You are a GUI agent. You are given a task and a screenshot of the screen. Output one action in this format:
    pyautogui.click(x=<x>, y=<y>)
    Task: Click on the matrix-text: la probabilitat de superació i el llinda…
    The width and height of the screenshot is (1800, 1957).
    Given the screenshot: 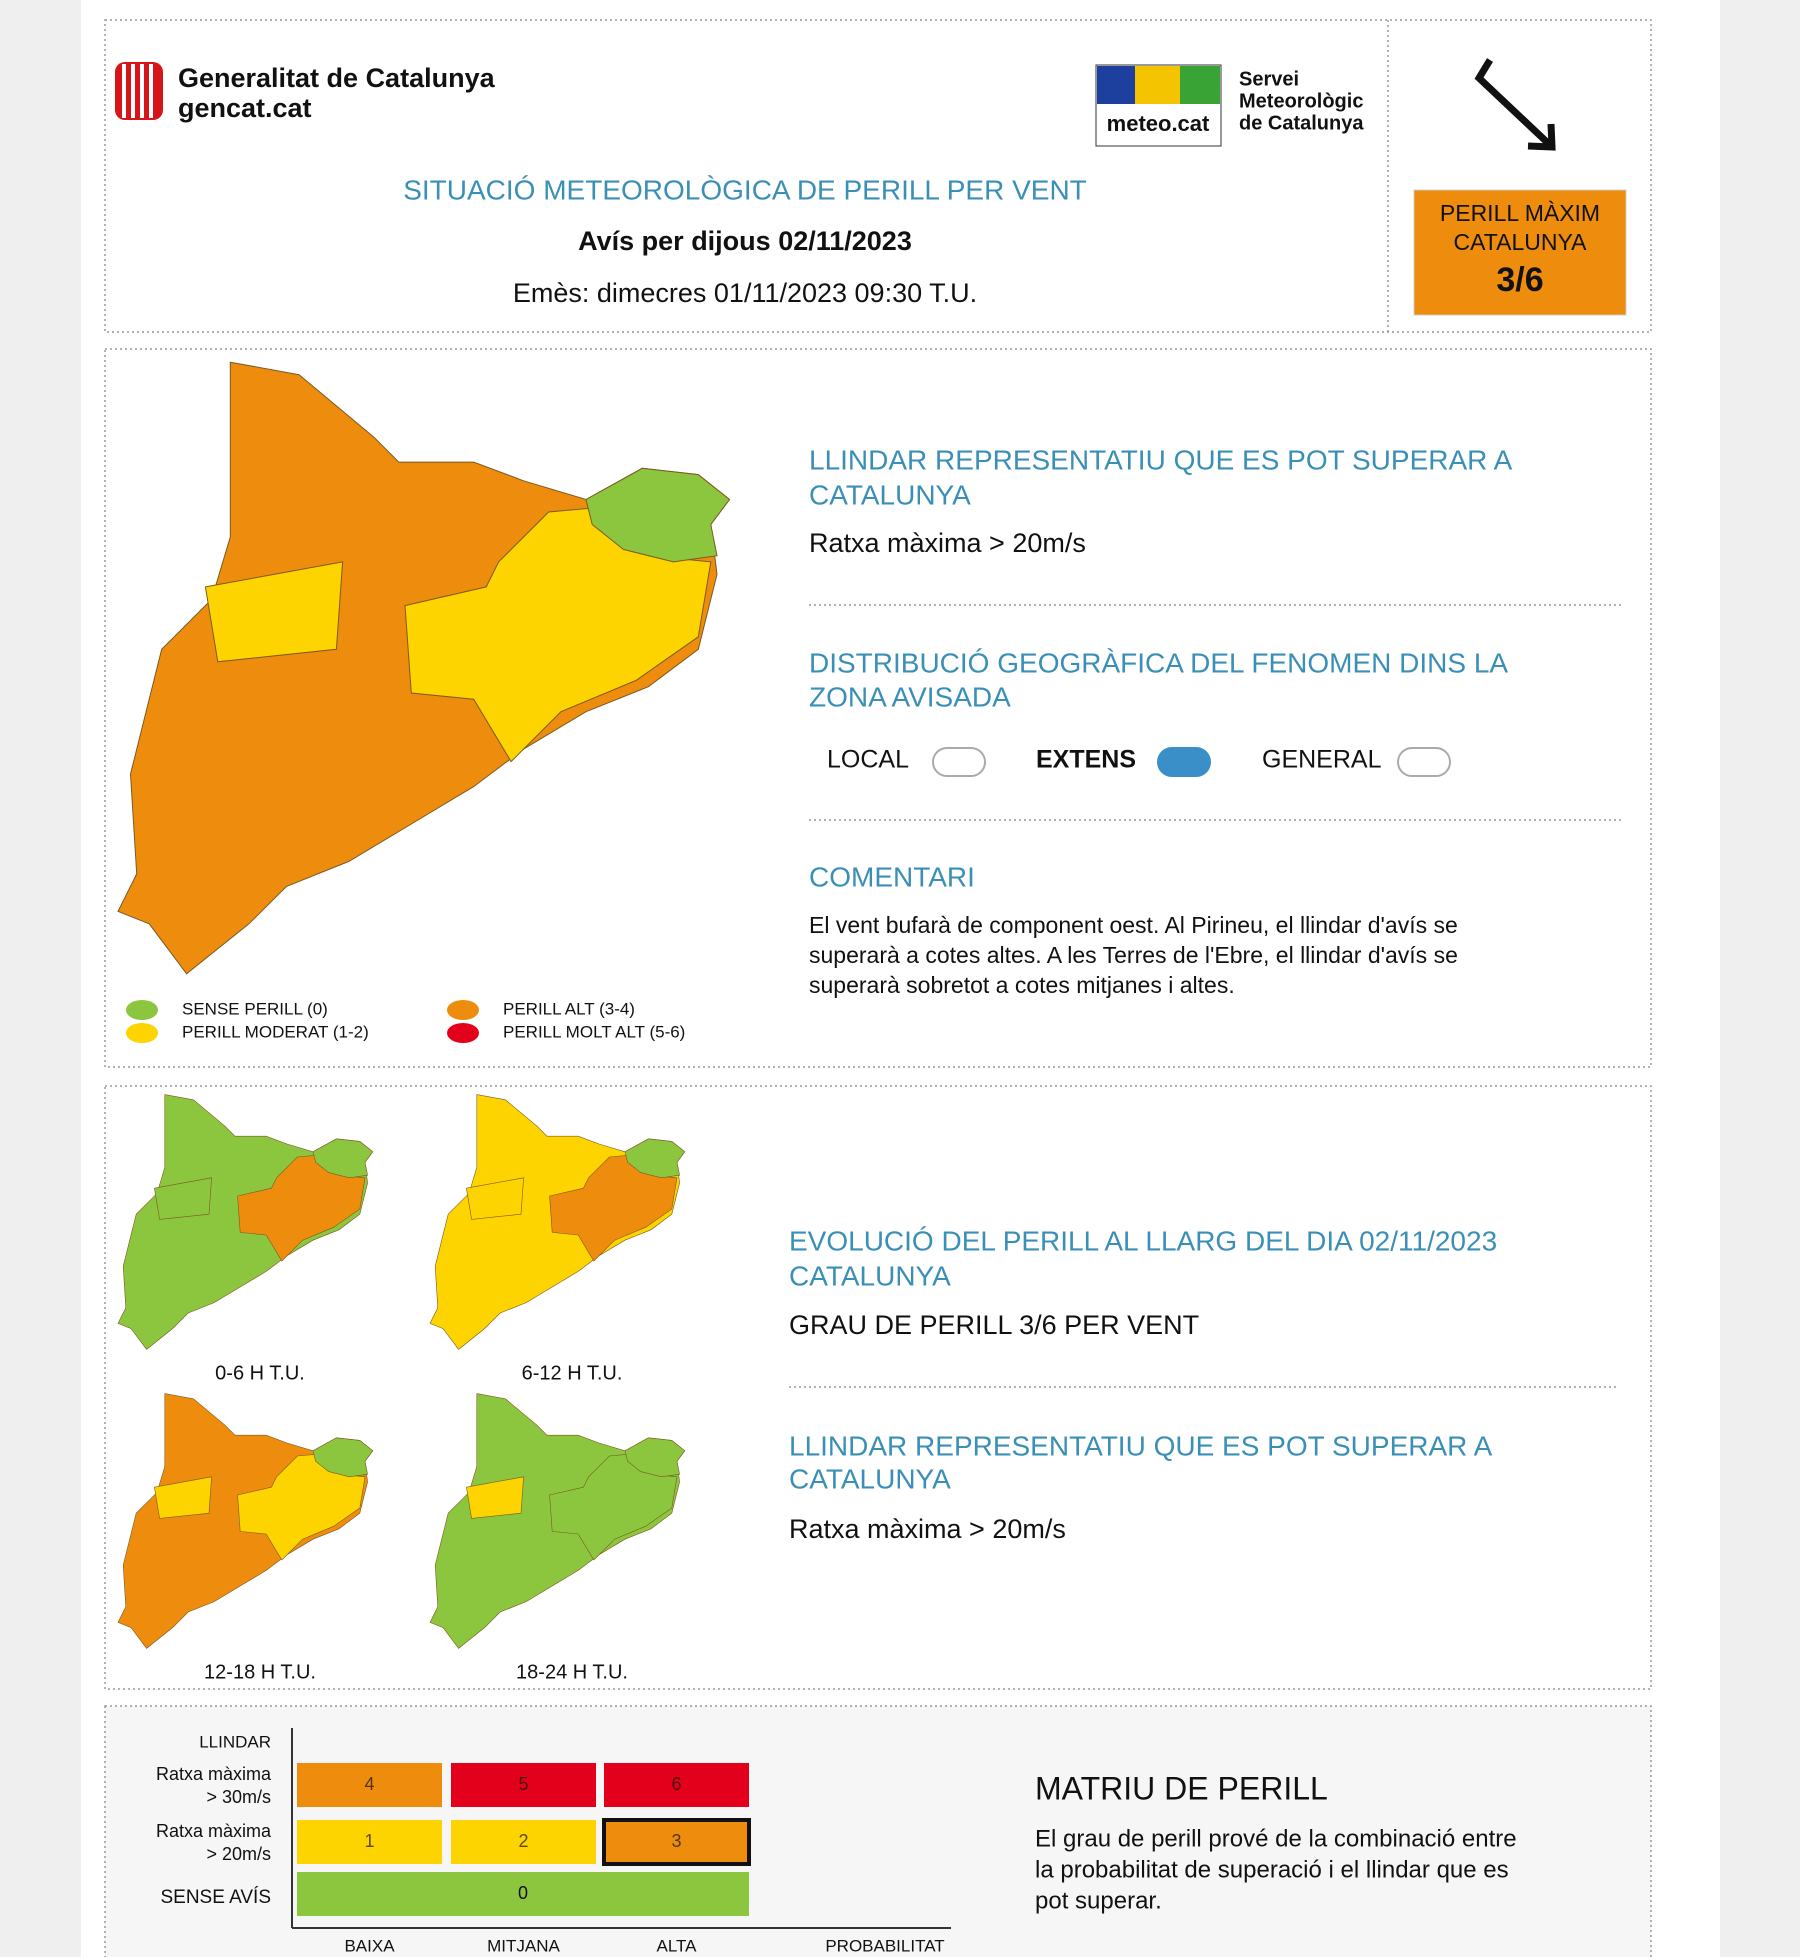 What is the action you would take?
    pyautogui.click(x=1272, y=1869)
    